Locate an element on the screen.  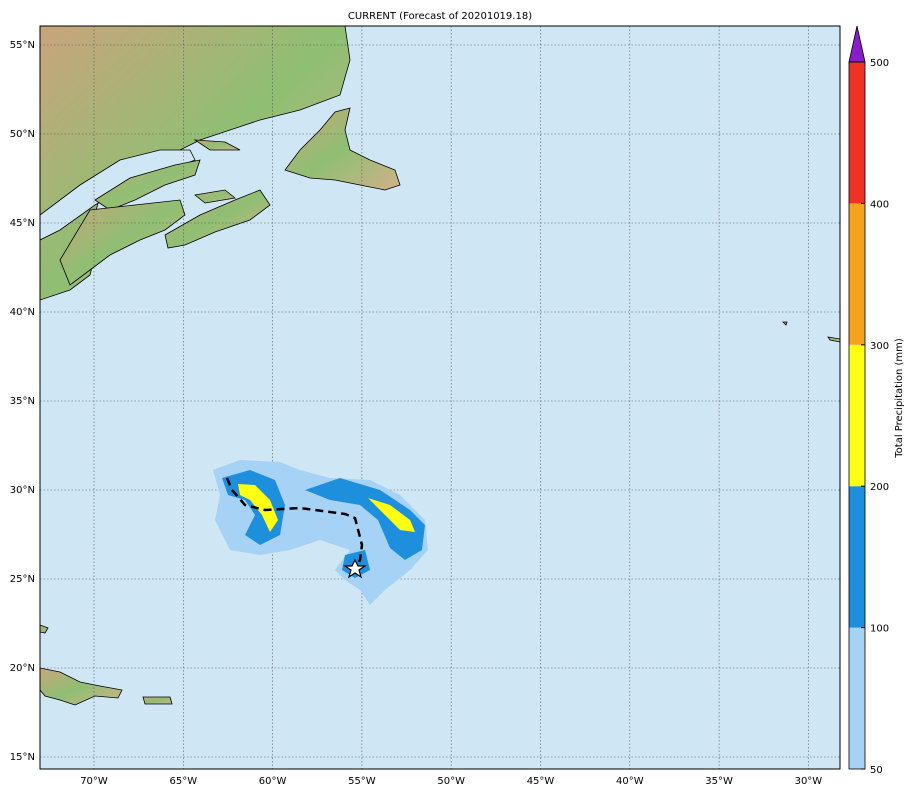
map-title: CURRENT (Forecast of 20201019.18) is located at coordinates (440, 16).